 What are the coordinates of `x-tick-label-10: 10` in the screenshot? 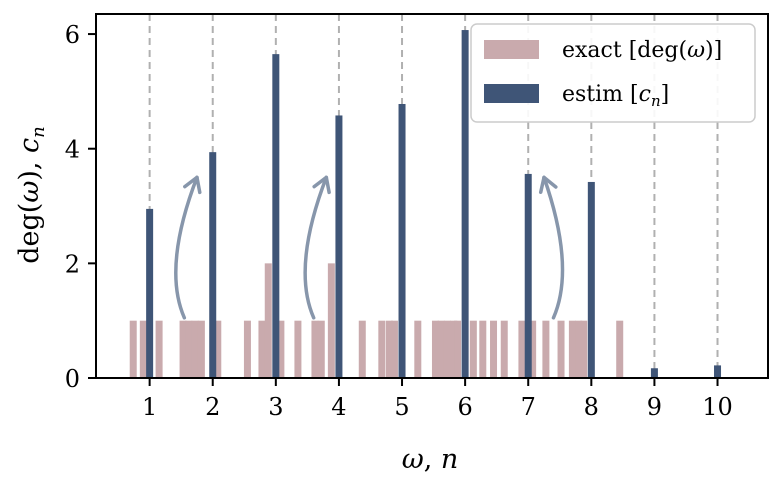 It's located at (717, 407).